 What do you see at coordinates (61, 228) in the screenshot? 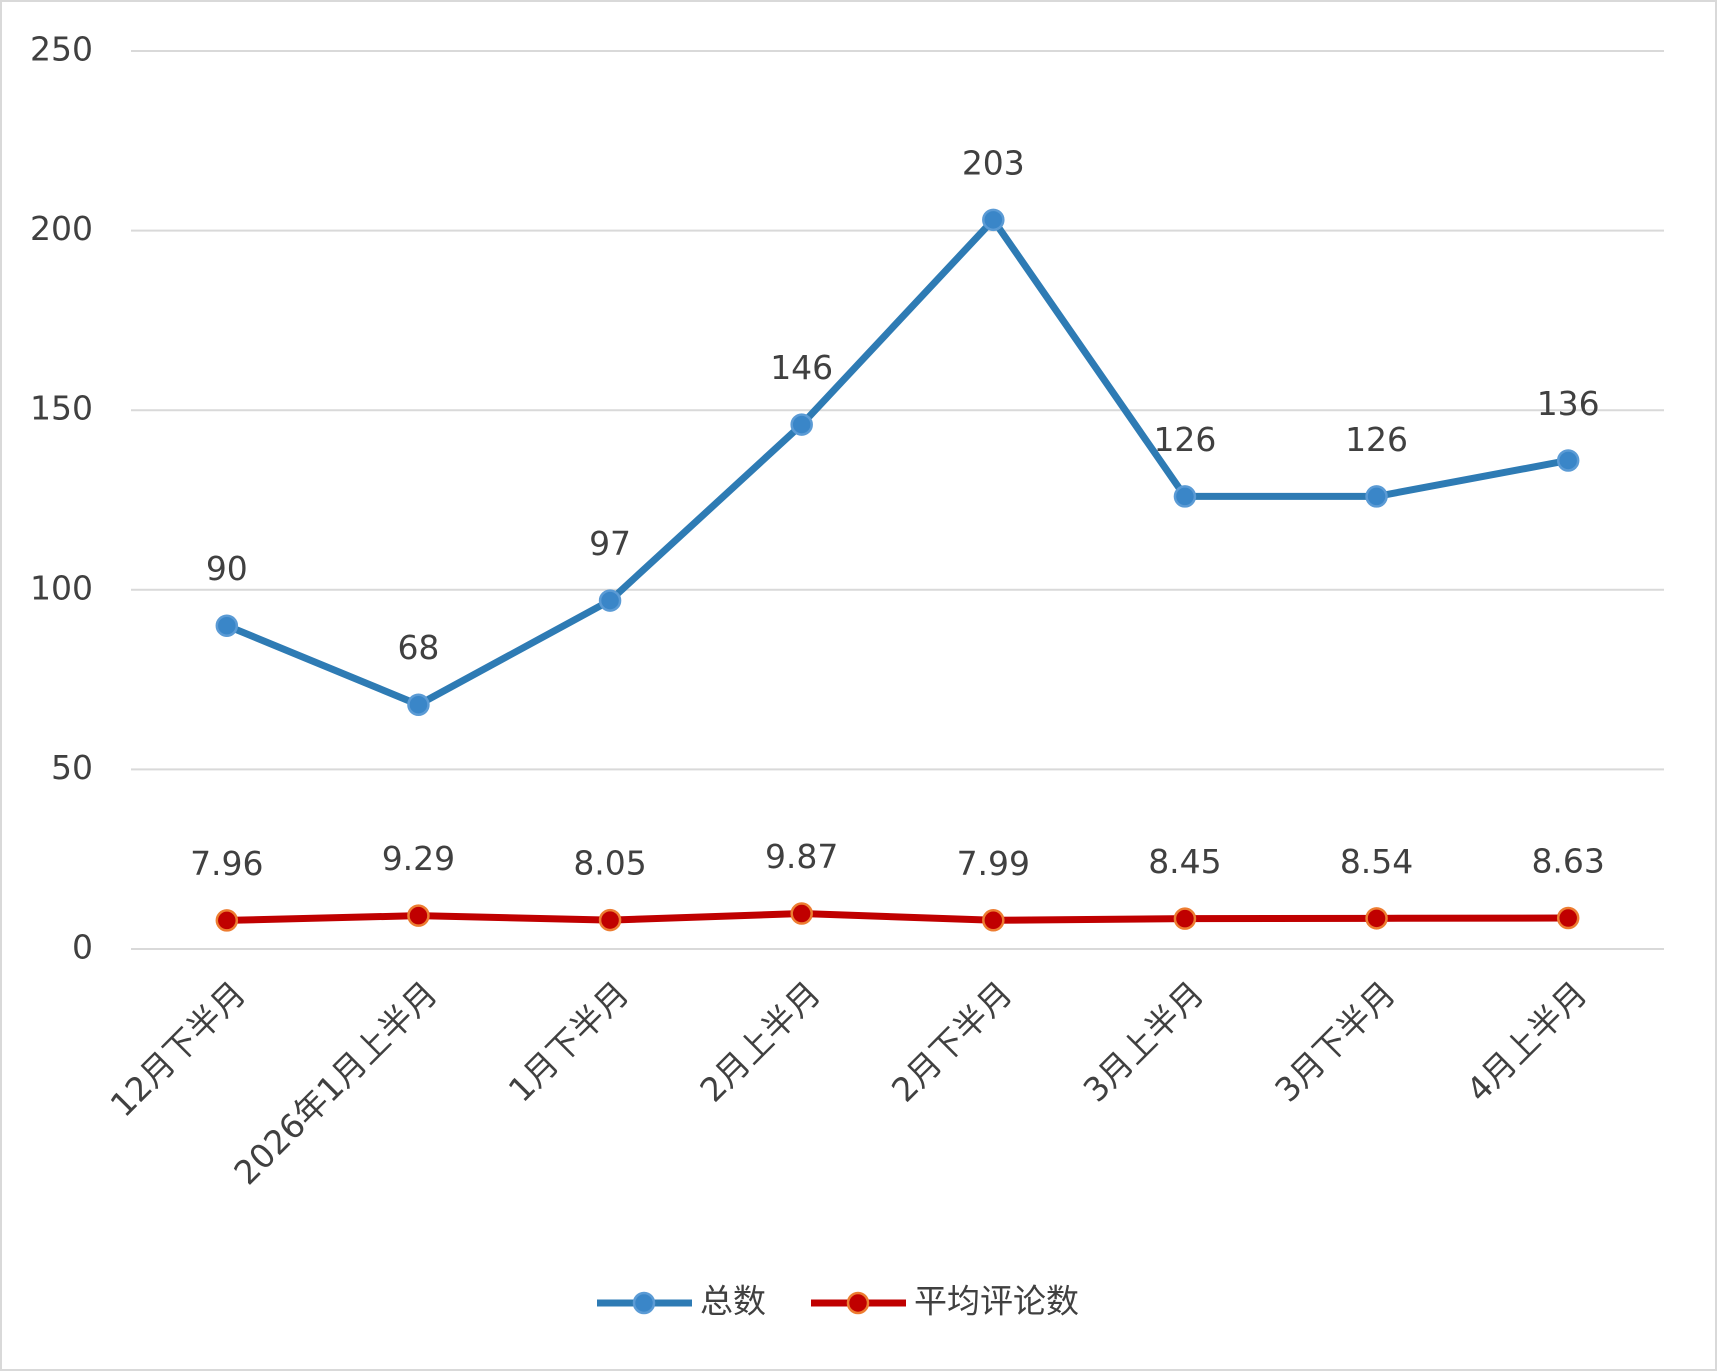
I see `y-tick-label: 200` at bounding box center [61, 228].